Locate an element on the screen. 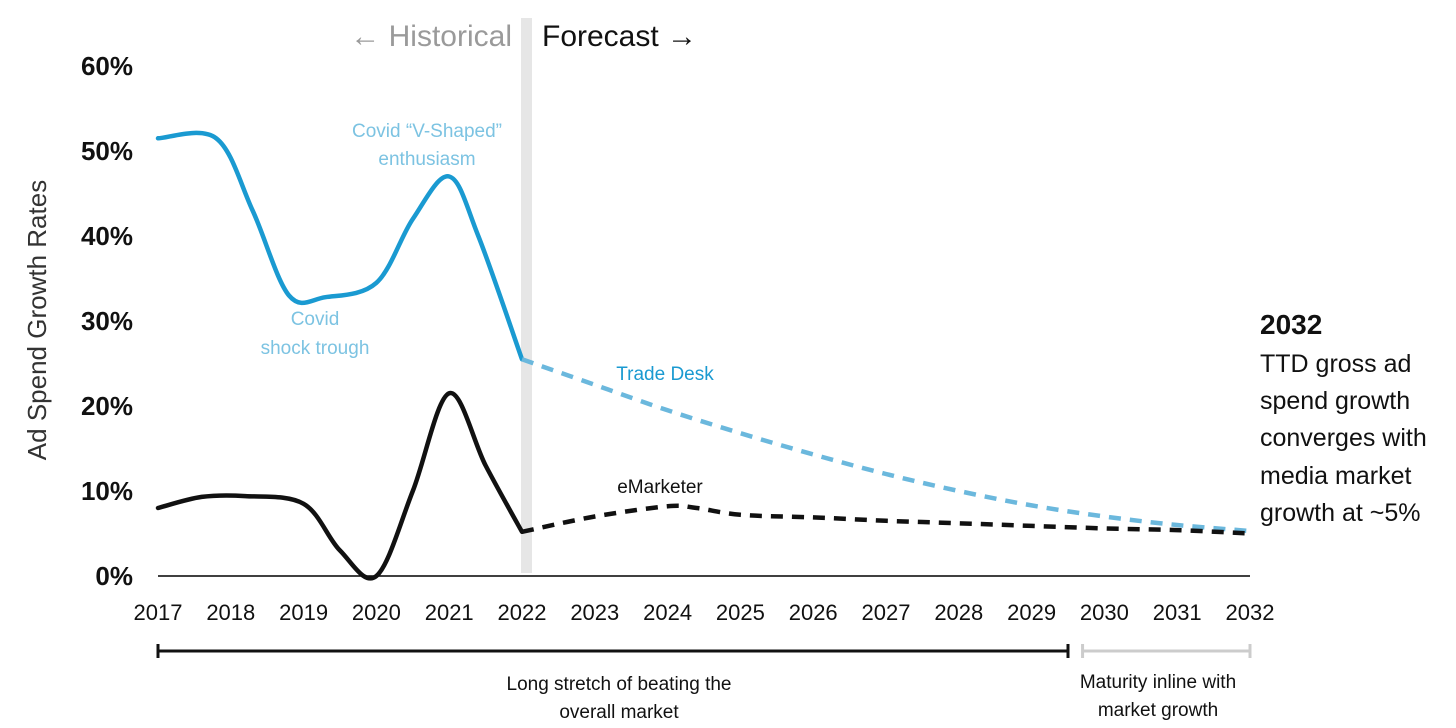 The width and height of the screenshot is (1456, 728). x-tick-label: 2018 is located at coordinates (230, 612).